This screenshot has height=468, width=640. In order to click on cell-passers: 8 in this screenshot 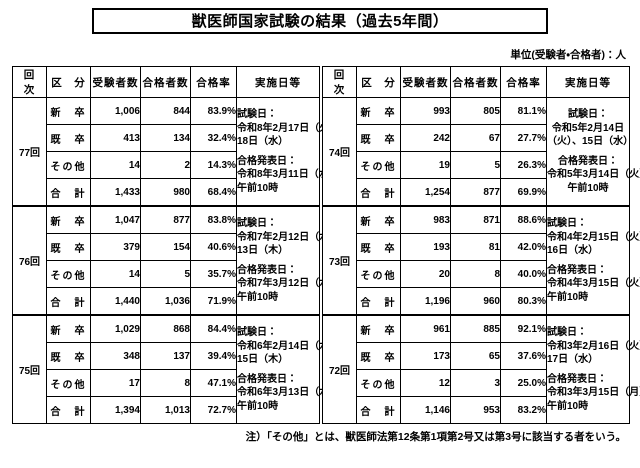, I will do `click(165, 383)`.